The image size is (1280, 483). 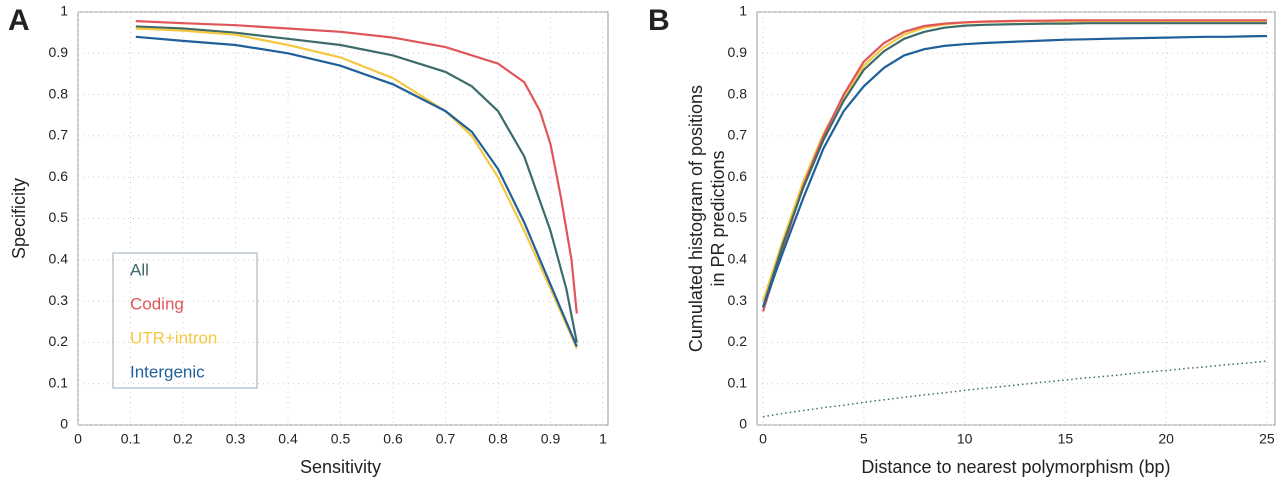 I want to click on x-tick-label: 0.4, so click(x=288, y=439).